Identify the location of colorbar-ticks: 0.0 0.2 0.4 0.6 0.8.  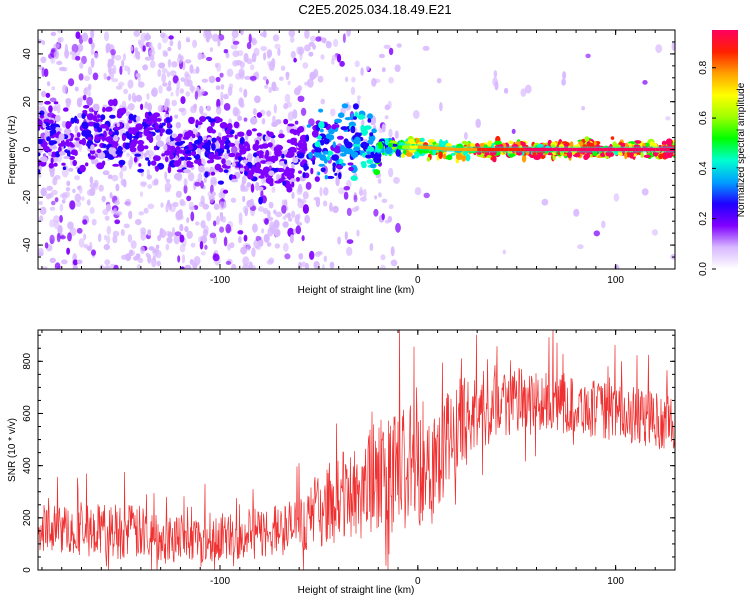
(707, 168).